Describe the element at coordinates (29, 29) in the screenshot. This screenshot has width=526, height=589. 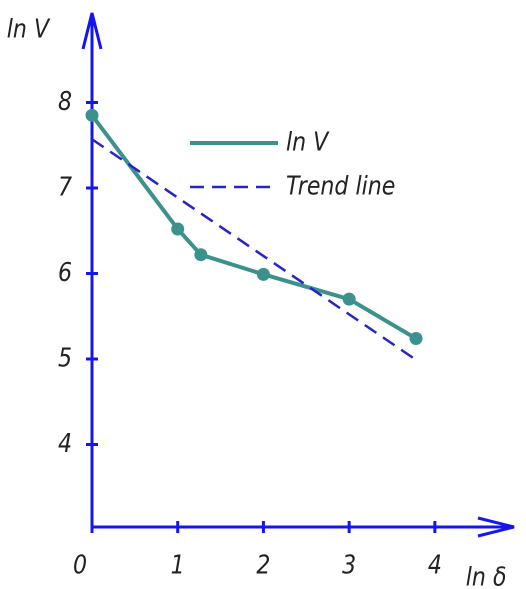
I see `y-axis-label: ln V` at that location.